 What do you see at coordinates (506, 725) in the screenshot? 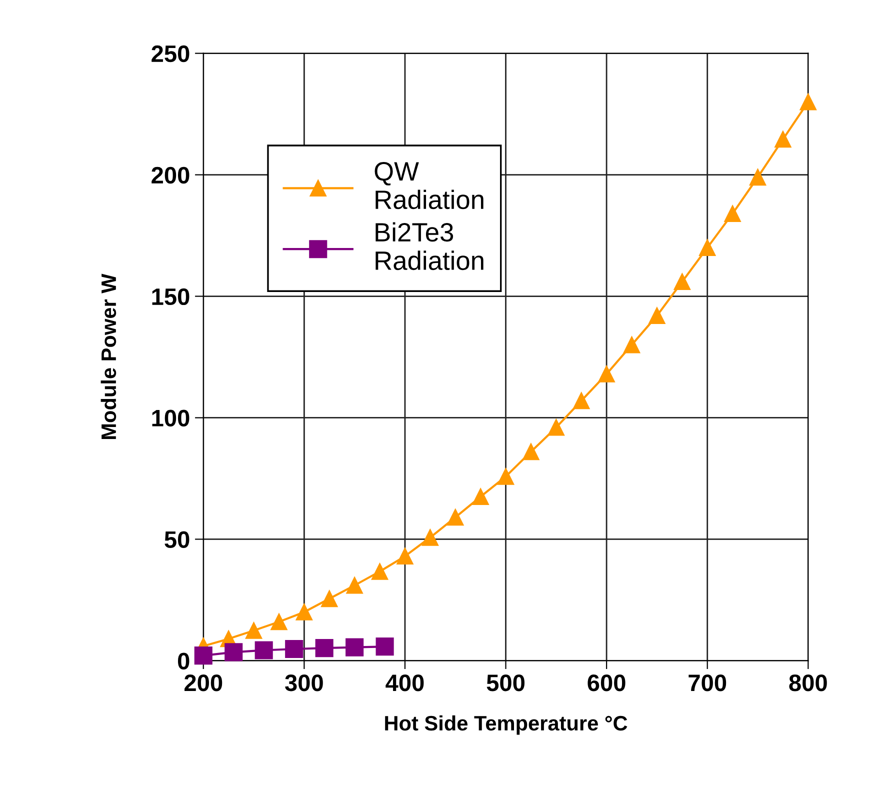
I see `x-axis-title: Hot Side Temperature °C` at bounding box center [506, 725].